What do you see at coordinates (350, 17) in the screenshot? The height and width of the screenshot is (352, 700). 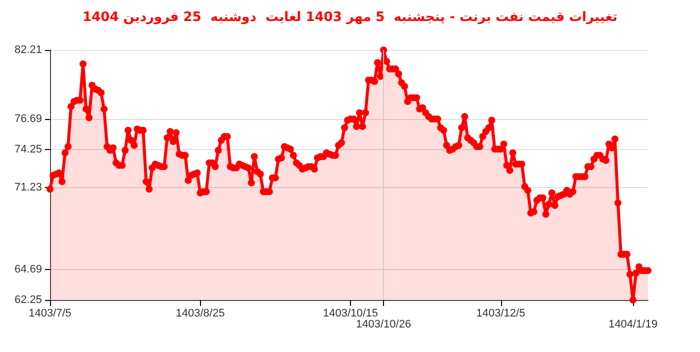 I see `chart-title: تغییرات قیمت نفت برنت - پنجشنبه 5 مهر 1403 لغایت دوشنبه 25 فروردین 1404` at bounding box center [350, 17].